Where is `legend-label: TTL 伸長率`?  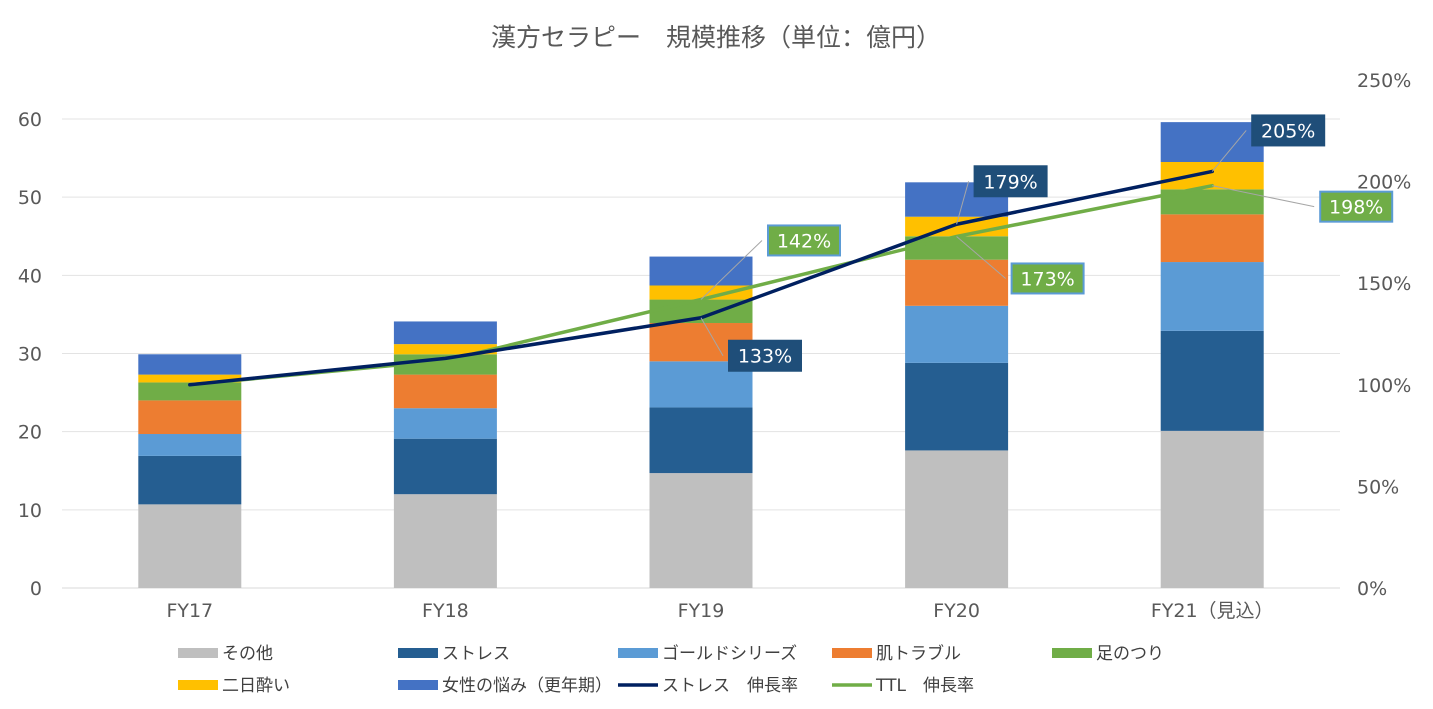 legend-label: TTL 伸長率 is located at coordinates (924, 686).